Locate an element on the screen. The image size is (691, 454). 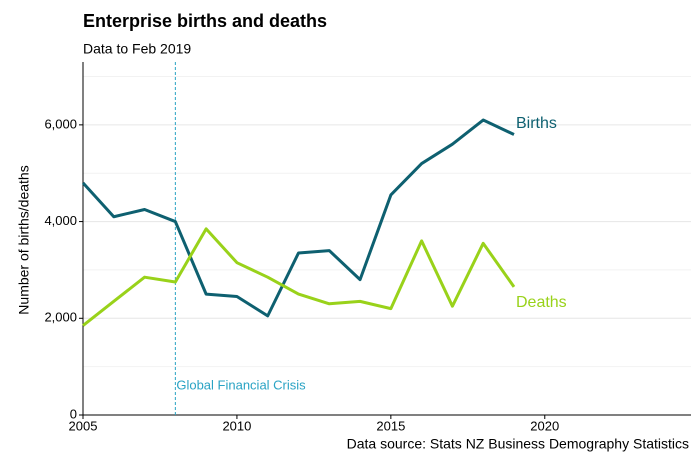
y-tick-label: 0 is located at coordinates (73, 413).